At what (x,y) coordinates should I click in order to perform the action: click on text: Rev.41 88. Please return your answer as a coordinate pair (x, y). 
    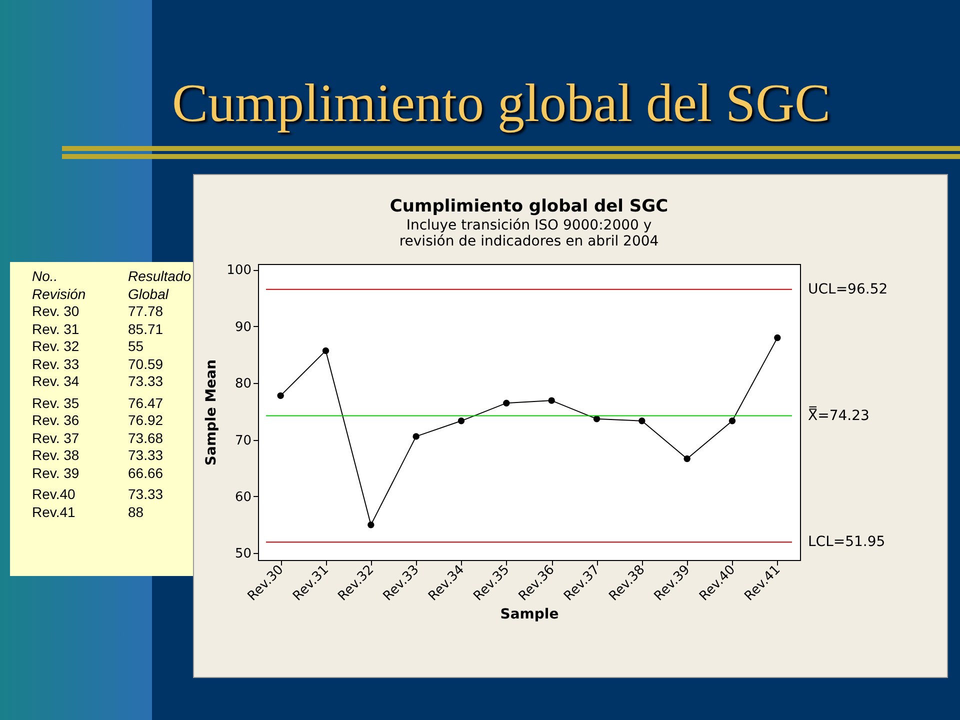
    Looking at the image, I should click on (88, 512).